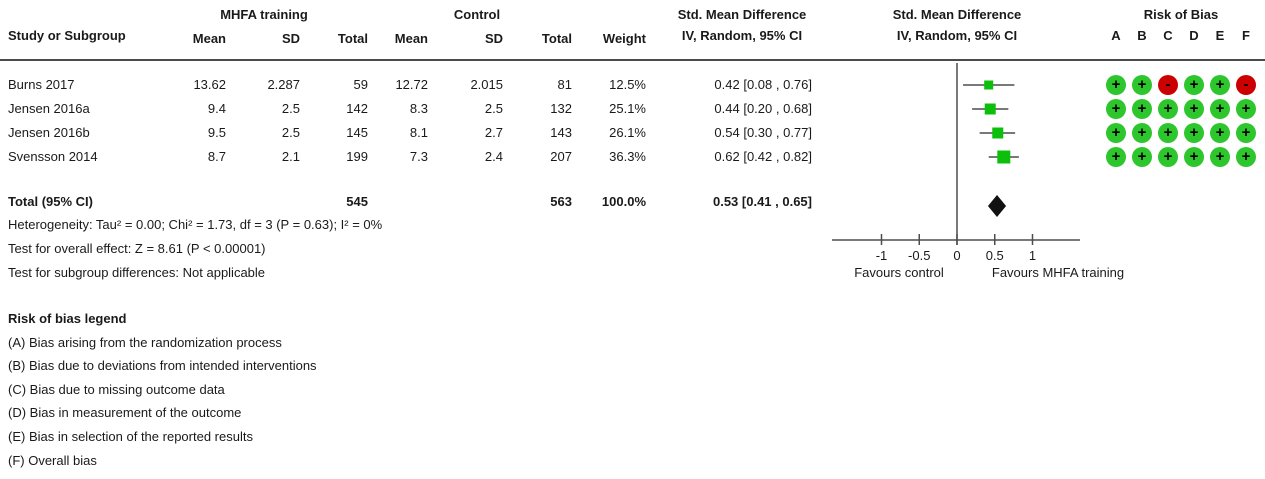  I want to click on study-total1-value: 145, so click(357, 132).